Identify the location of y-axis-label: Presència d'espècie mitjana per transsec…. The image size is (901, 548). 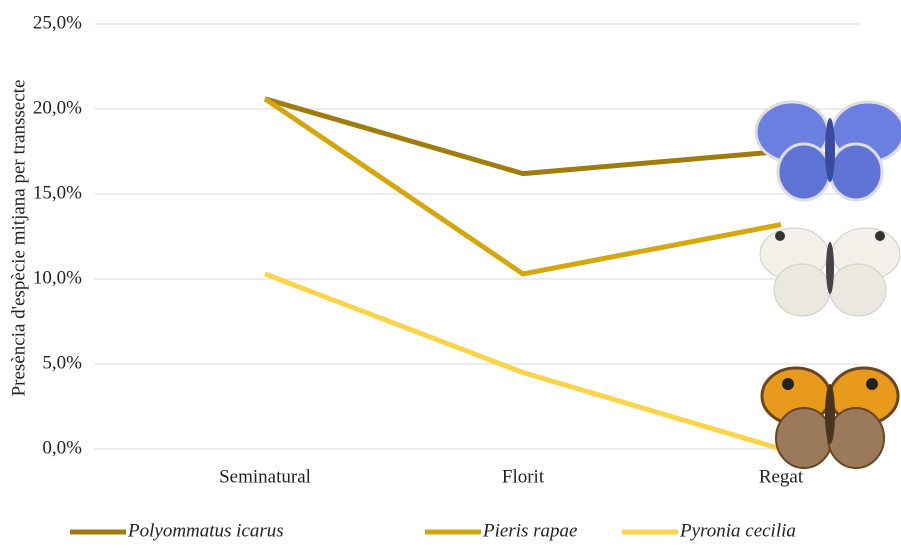
(18, 238).